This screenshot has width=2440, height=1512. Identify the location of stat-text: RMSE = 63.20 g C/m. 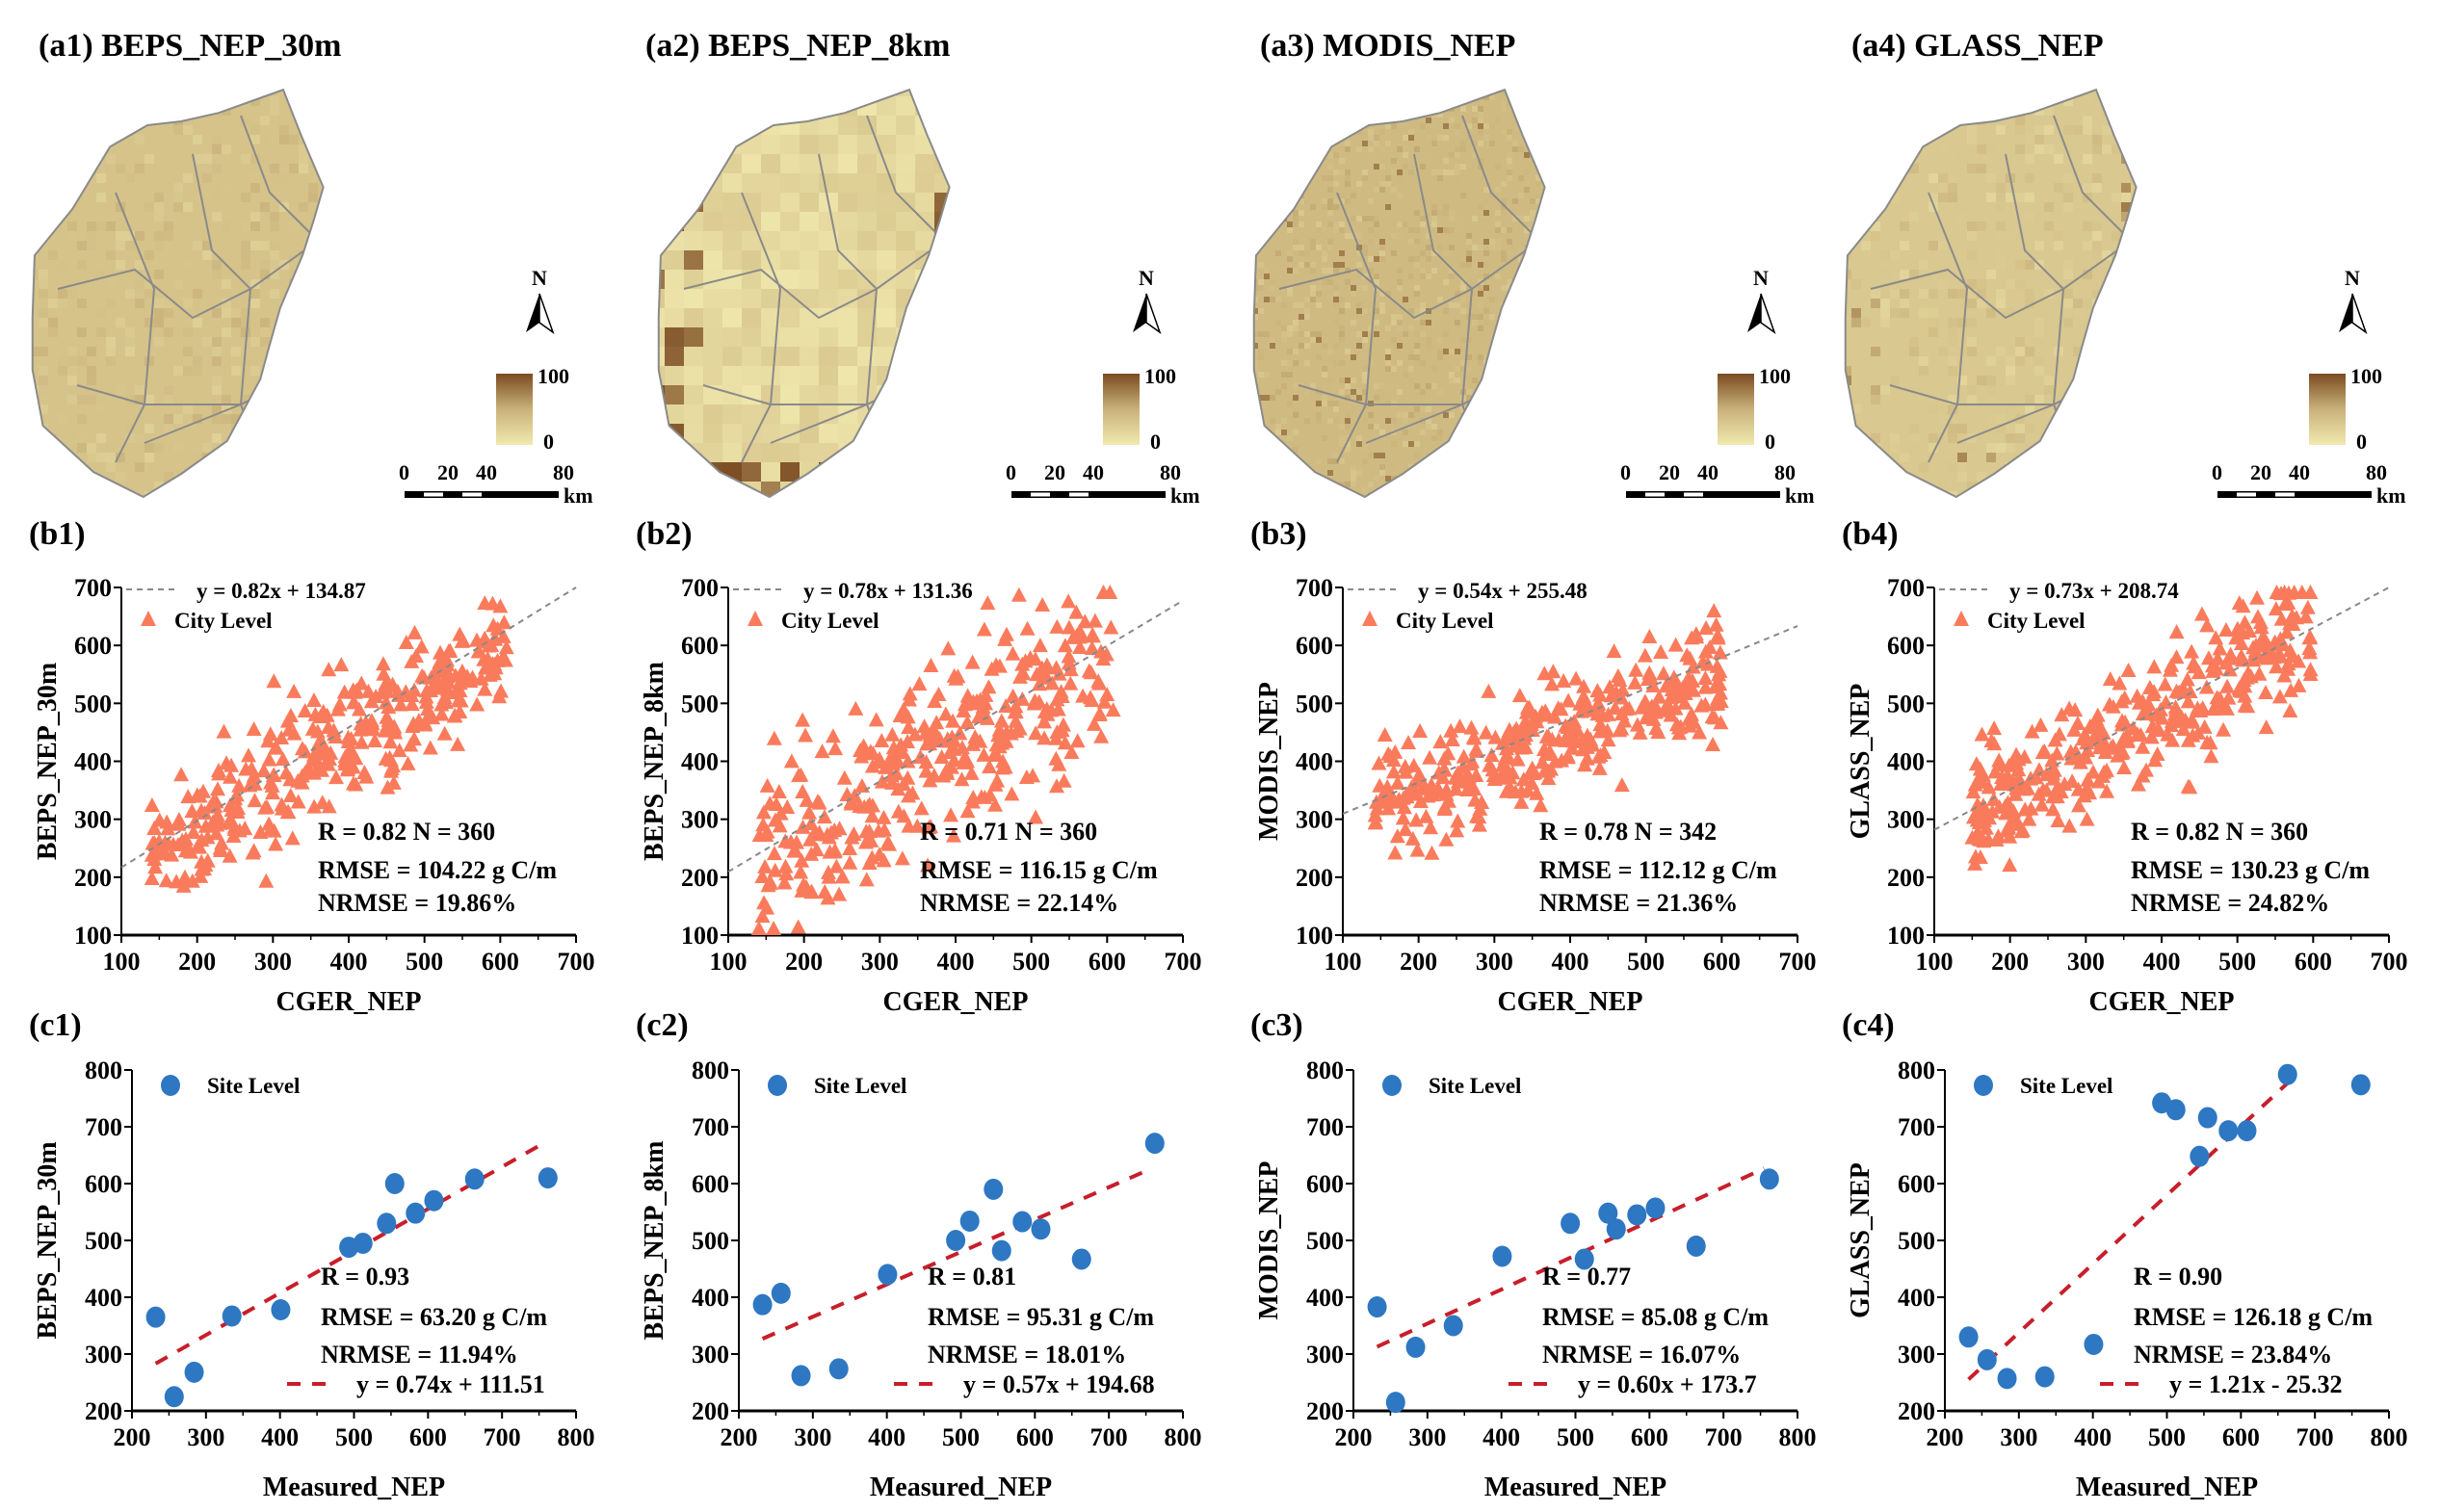
(434, 1317).